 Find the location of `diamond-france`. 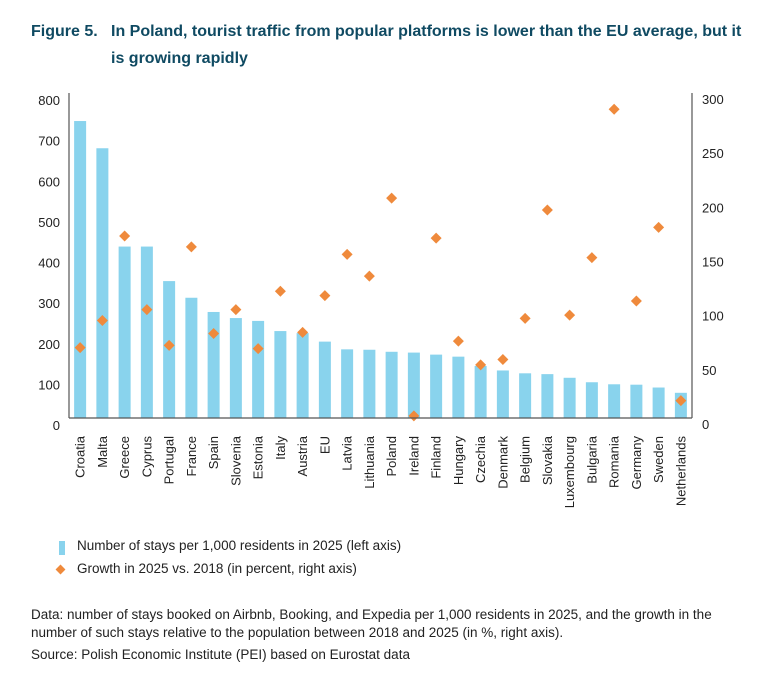

diamond-france is located at coordinates (191, 247).